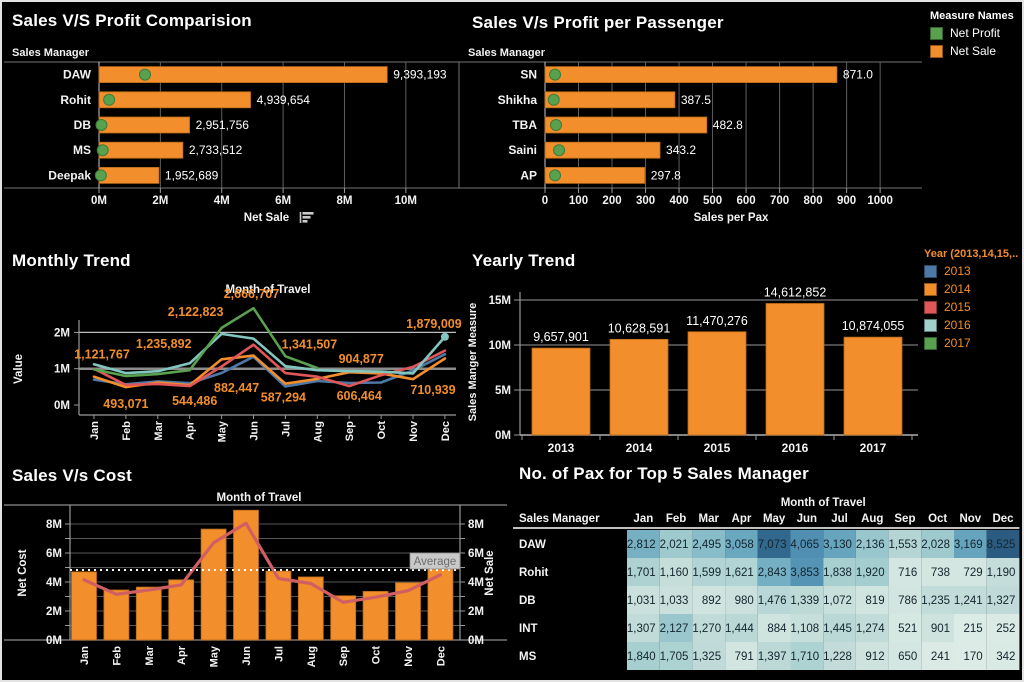 This screenshot has width=1024, height=682. I want to click on cell-Rohit-Oct, so click(937, 572).